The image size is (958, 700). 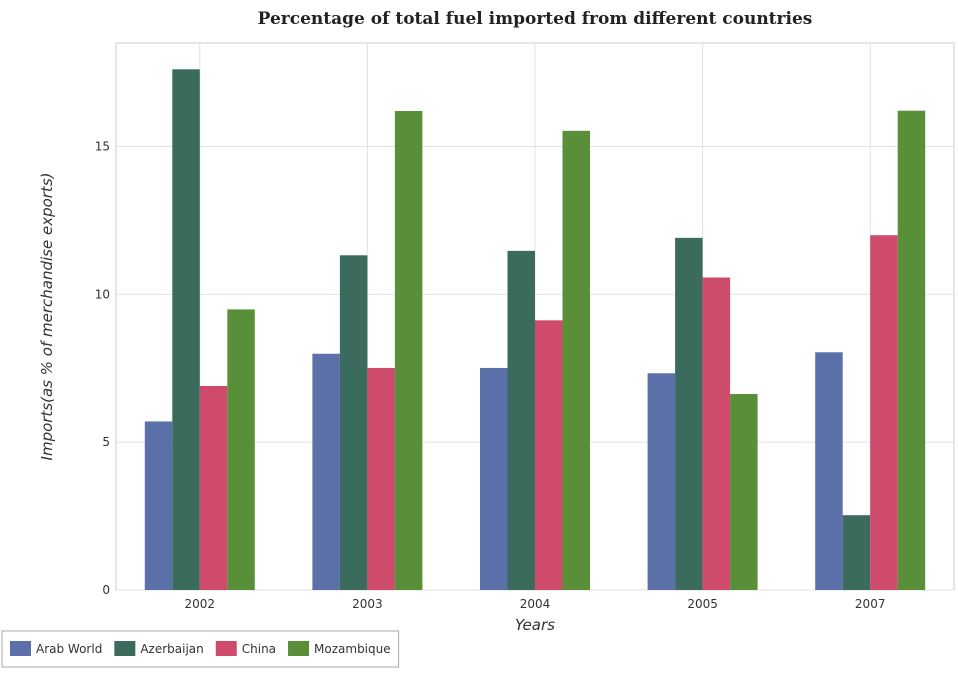 What do you see at coordinates (535, 625) in the screenshot?
I see `x-axis-title: Years` at bounding box center [535, 625].